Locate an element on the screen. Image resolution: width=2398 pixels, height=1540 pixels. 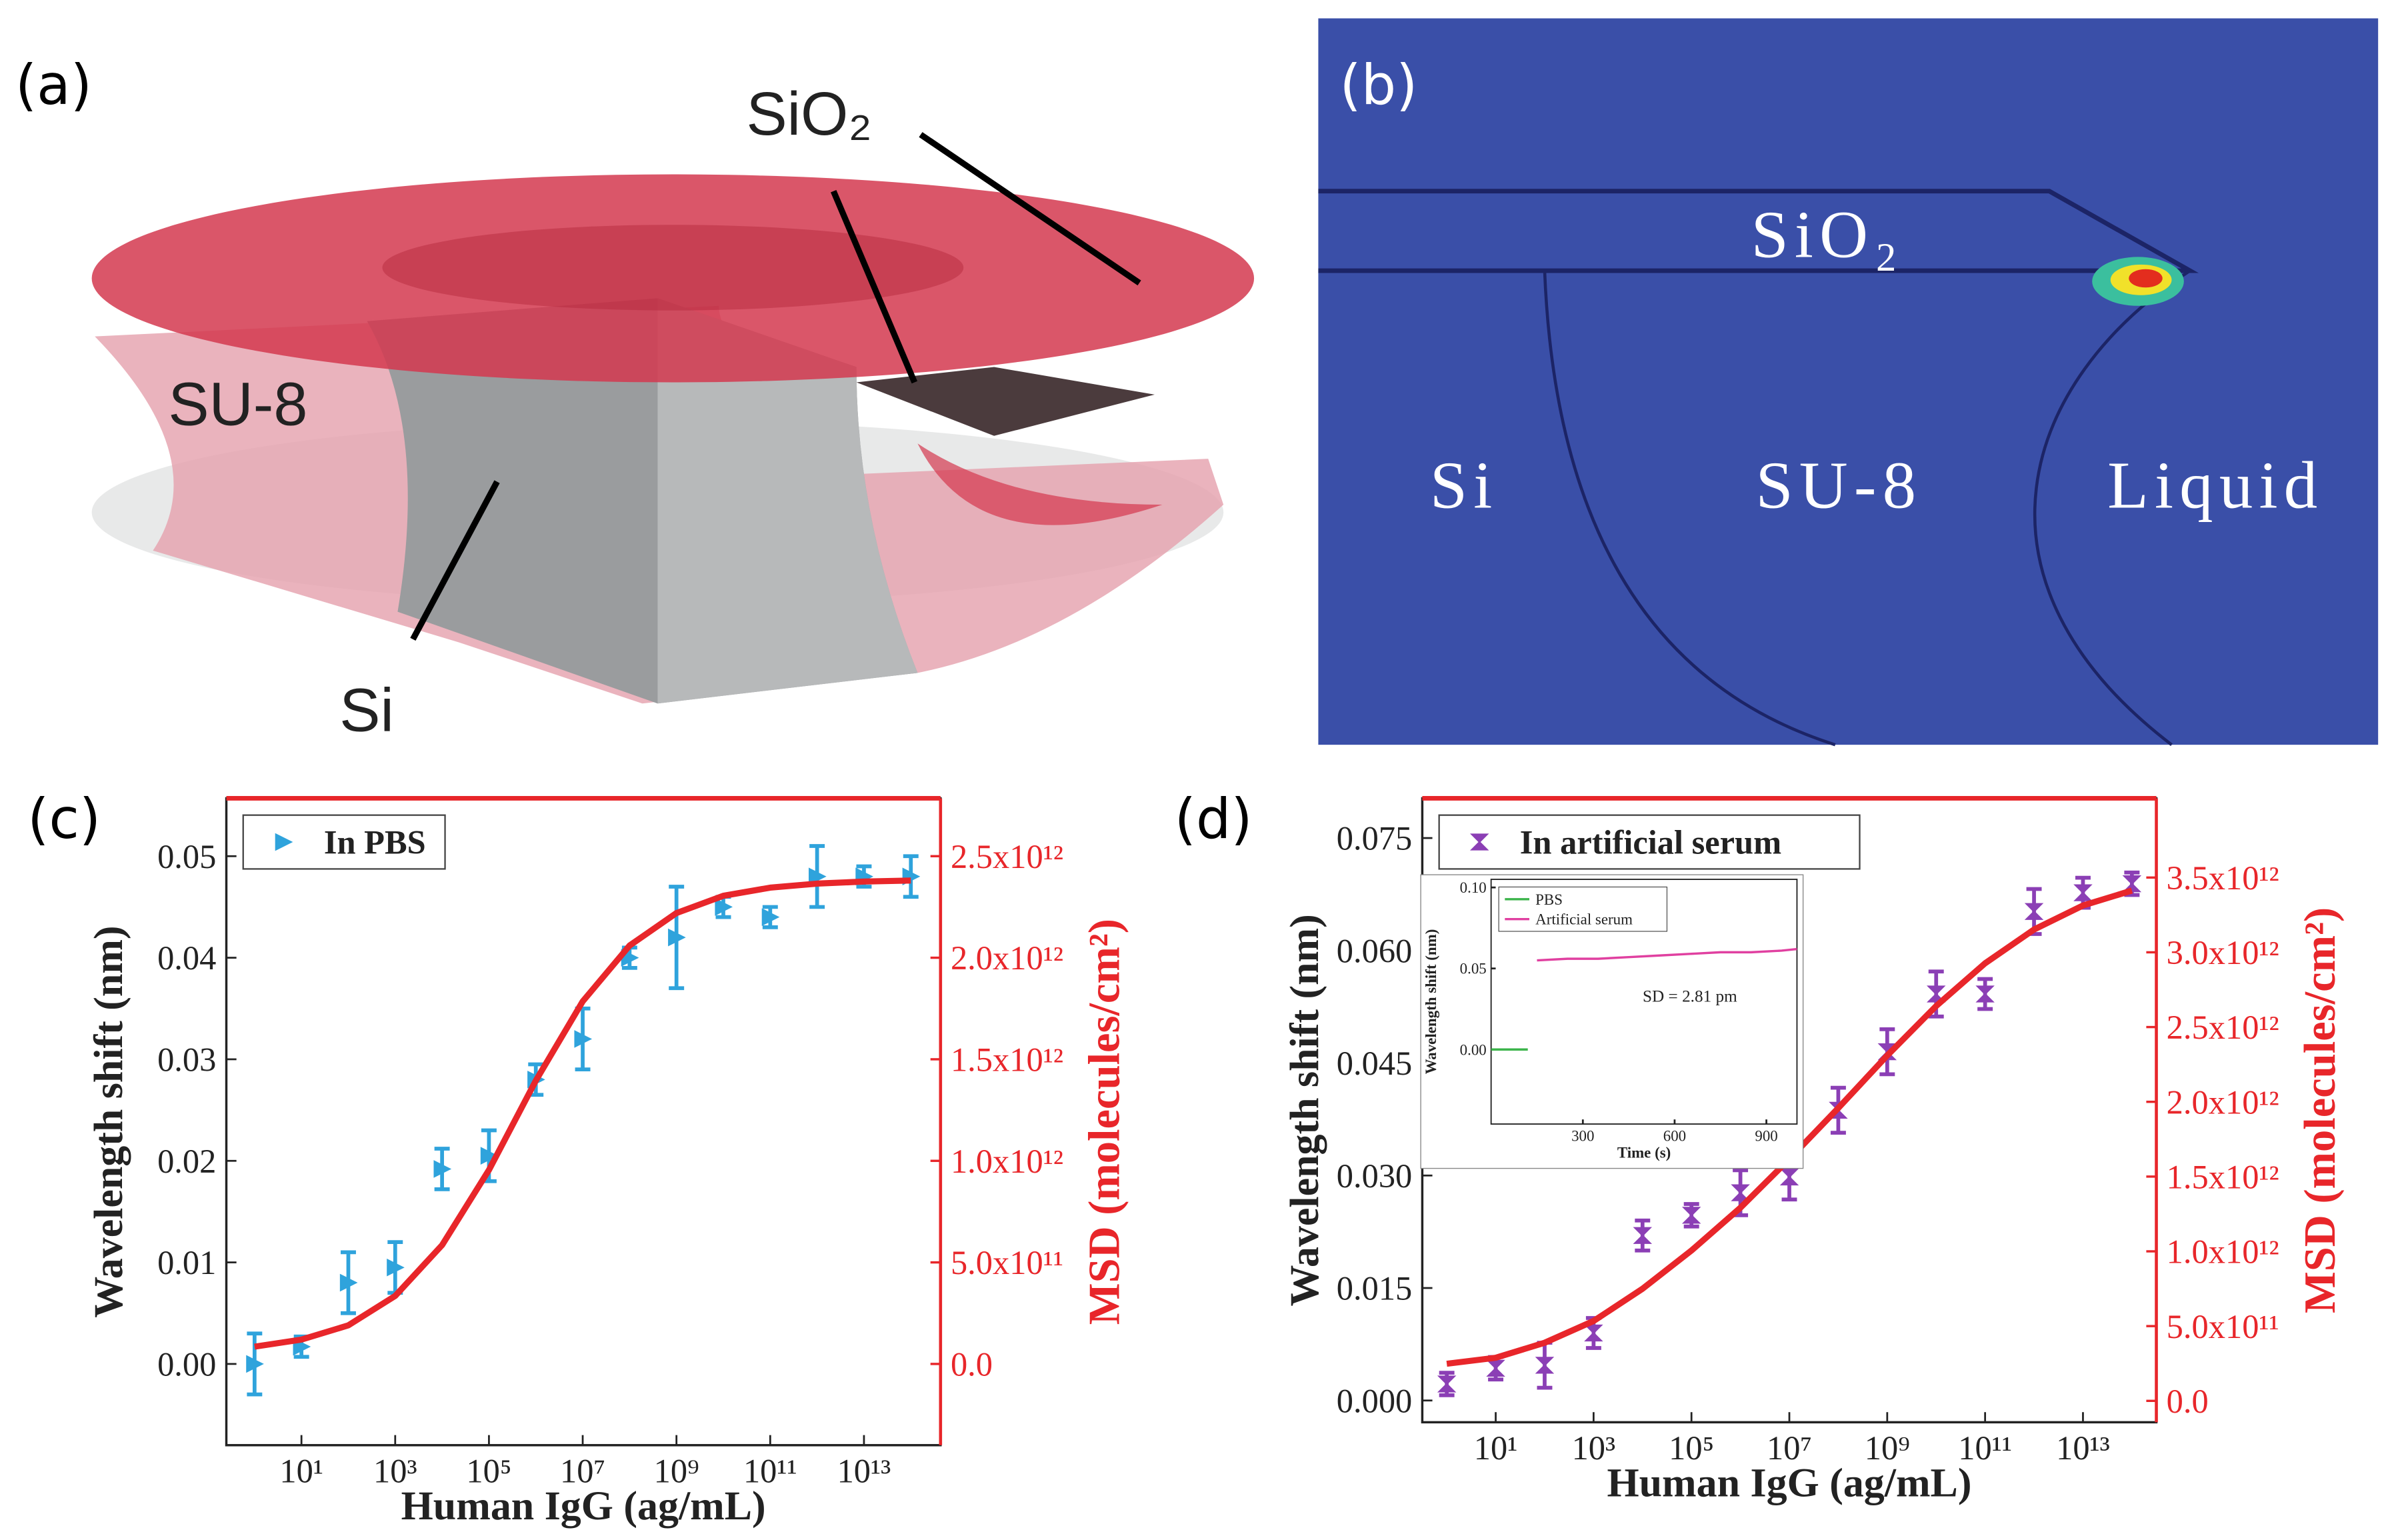
sio2-layer is located at coordinates (1005, 401).